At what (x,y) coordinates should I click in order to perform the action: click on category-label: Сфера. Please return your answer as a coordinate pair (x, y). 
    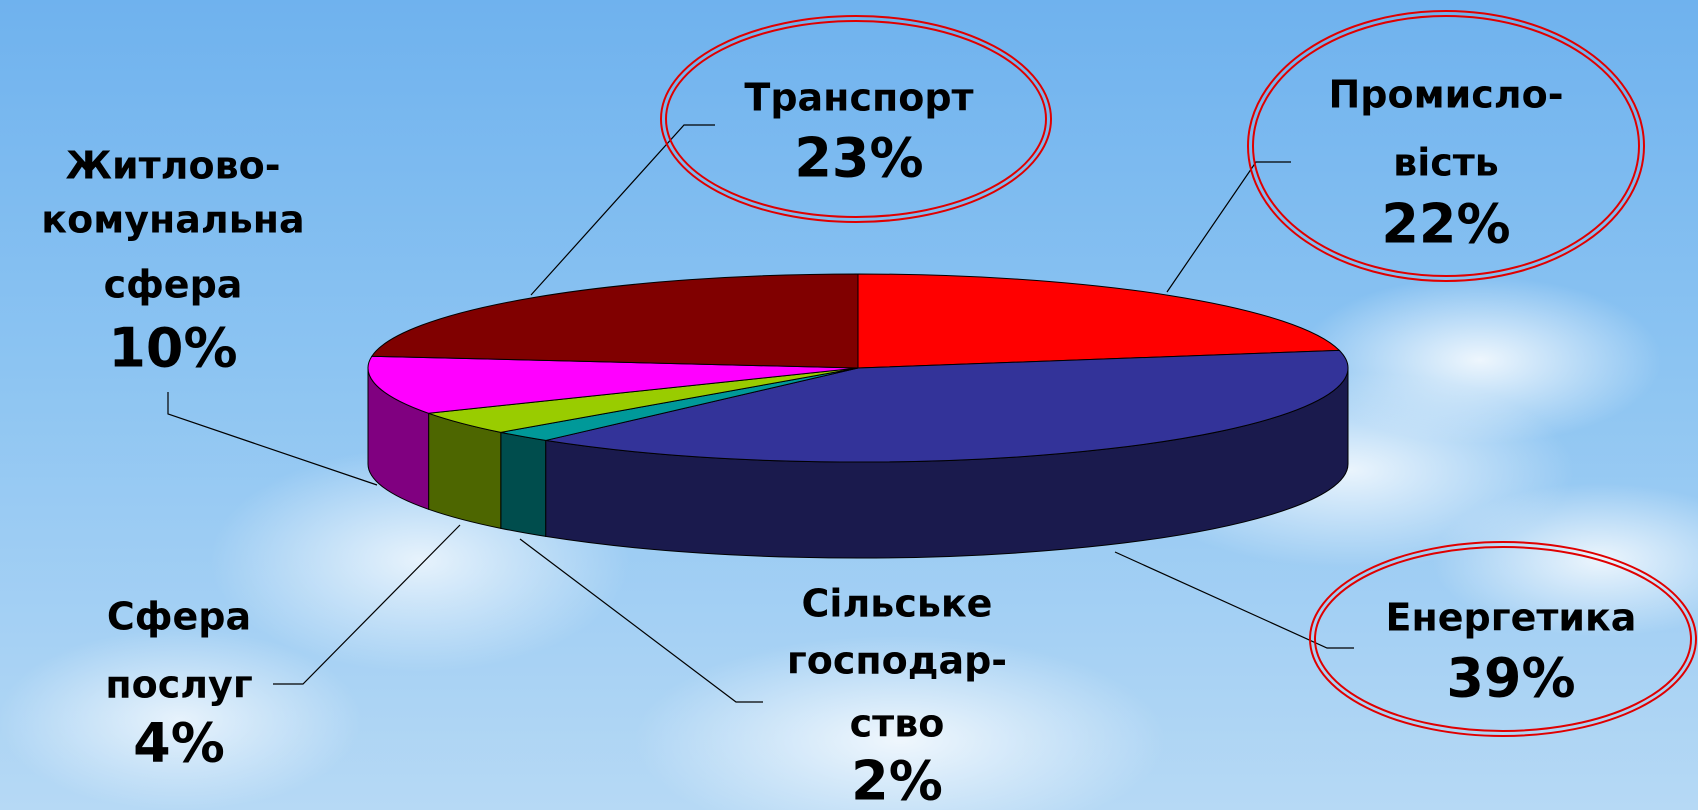
    Looking at the image, I should click on (179, 617).